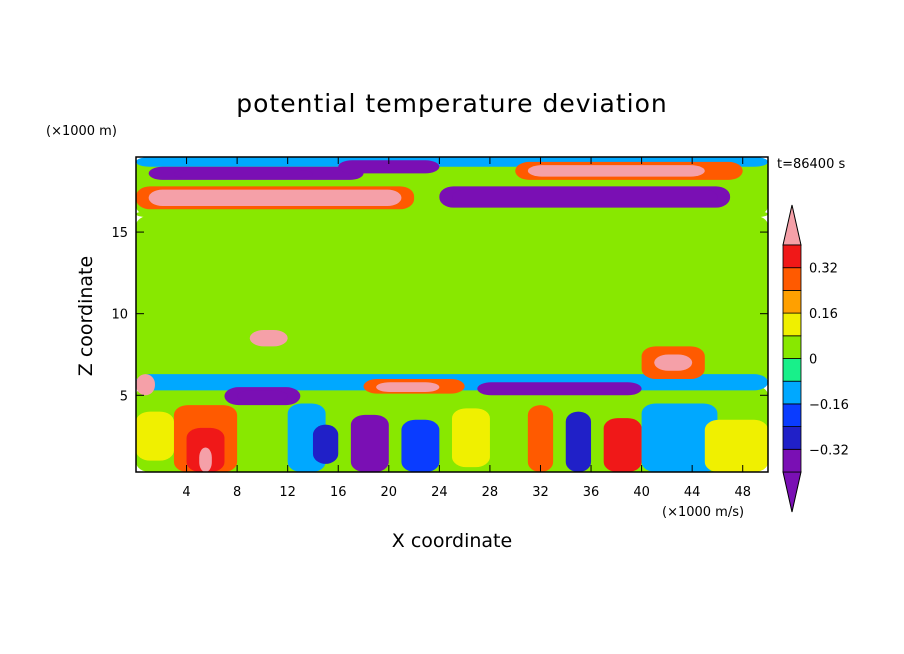 The height and width of the screenshot is (654, 904). What do you see at coordinates (641, 492) in the screenshot?
I see `x-tick-label: 40` at bounding box center [641, 492].